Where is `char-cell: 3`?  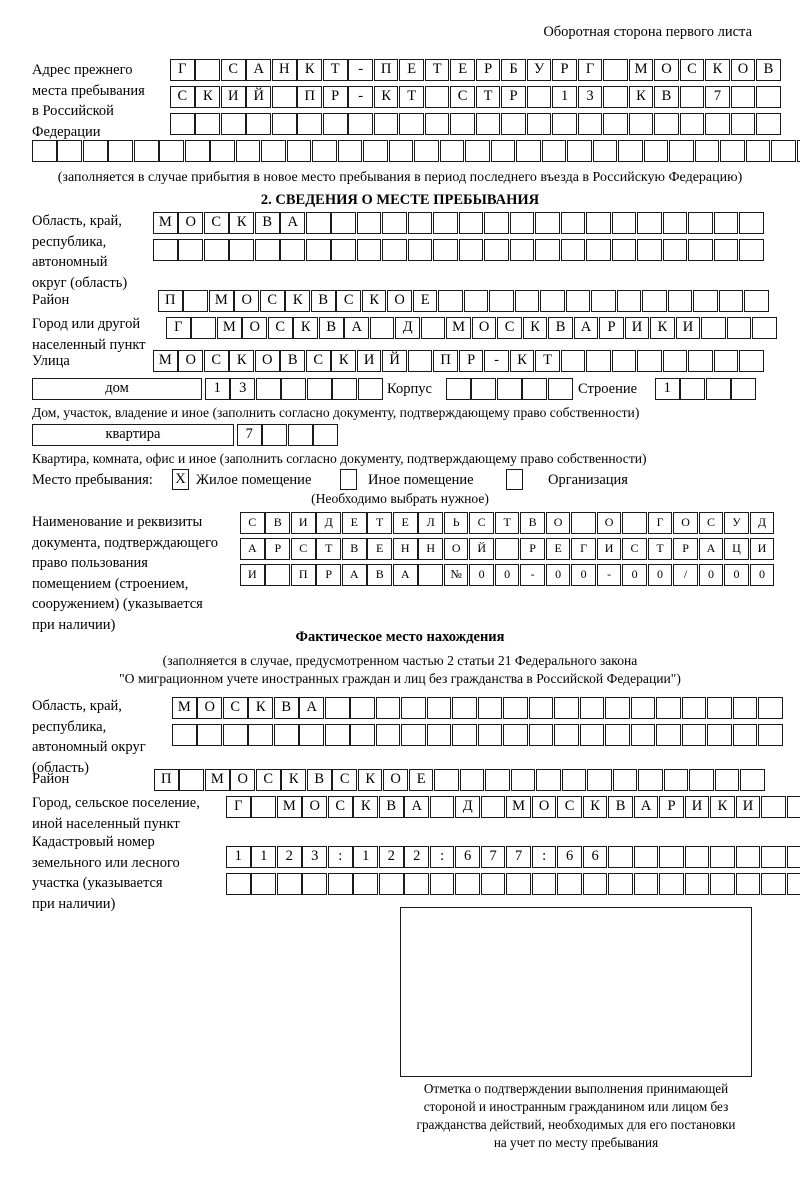
char-cell: 3 is located at coordinates (315, 857).